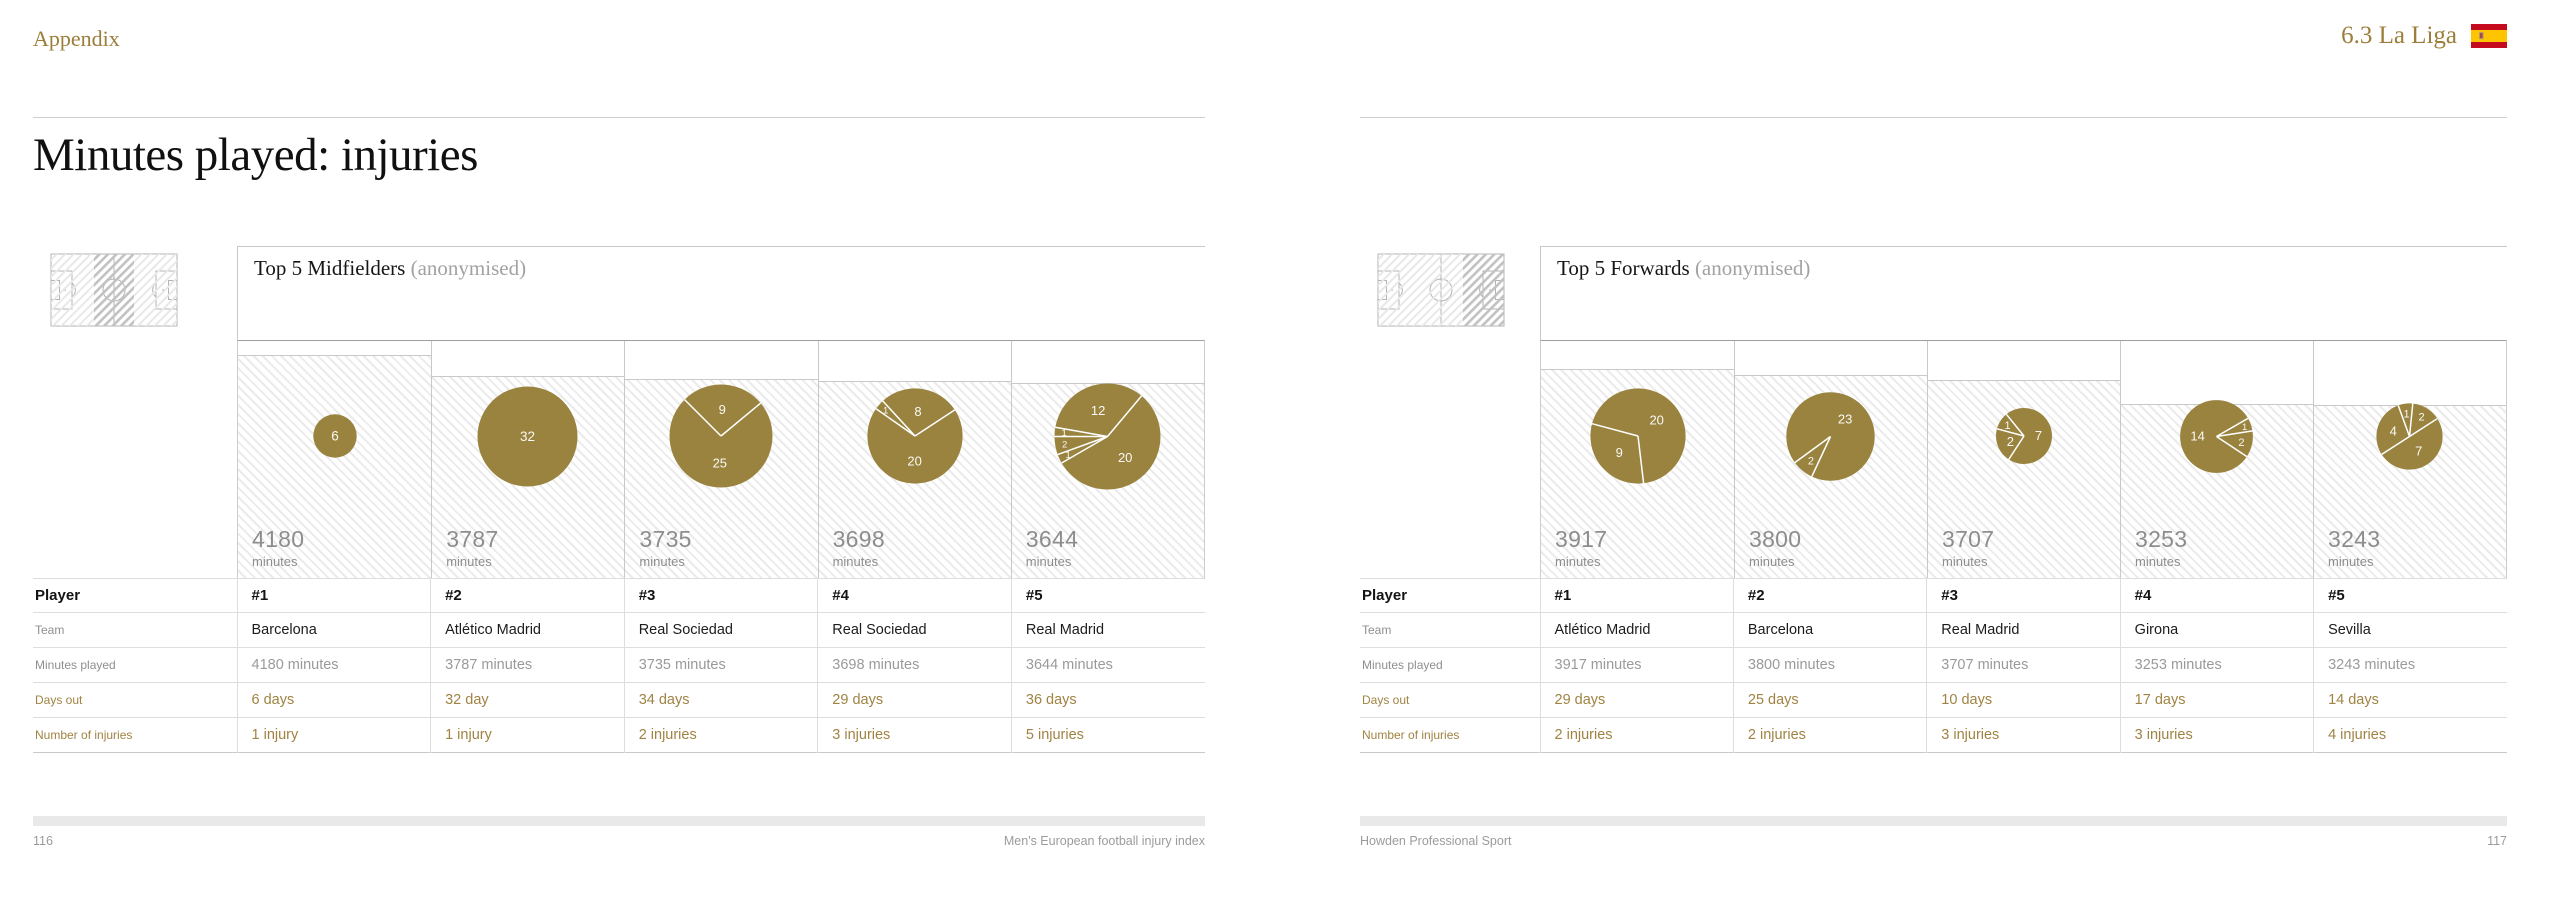 This screenshot has width=2560, height=905. Describe the element at coordinates (914, 665) in the screenshot. I see `table-cell: 3698 minutes` at that location.